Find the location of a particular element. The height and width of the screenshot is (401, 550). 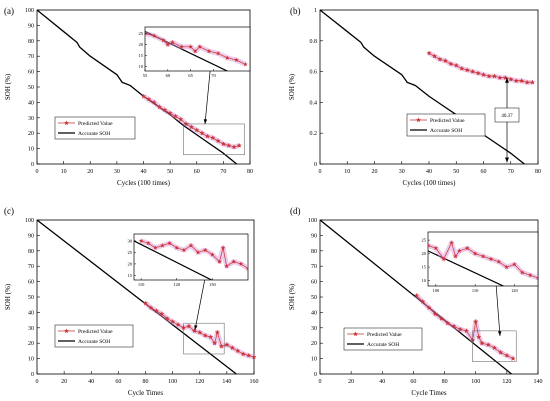

x-axis-label: Cycle Times is located at coordinates (145, 393).